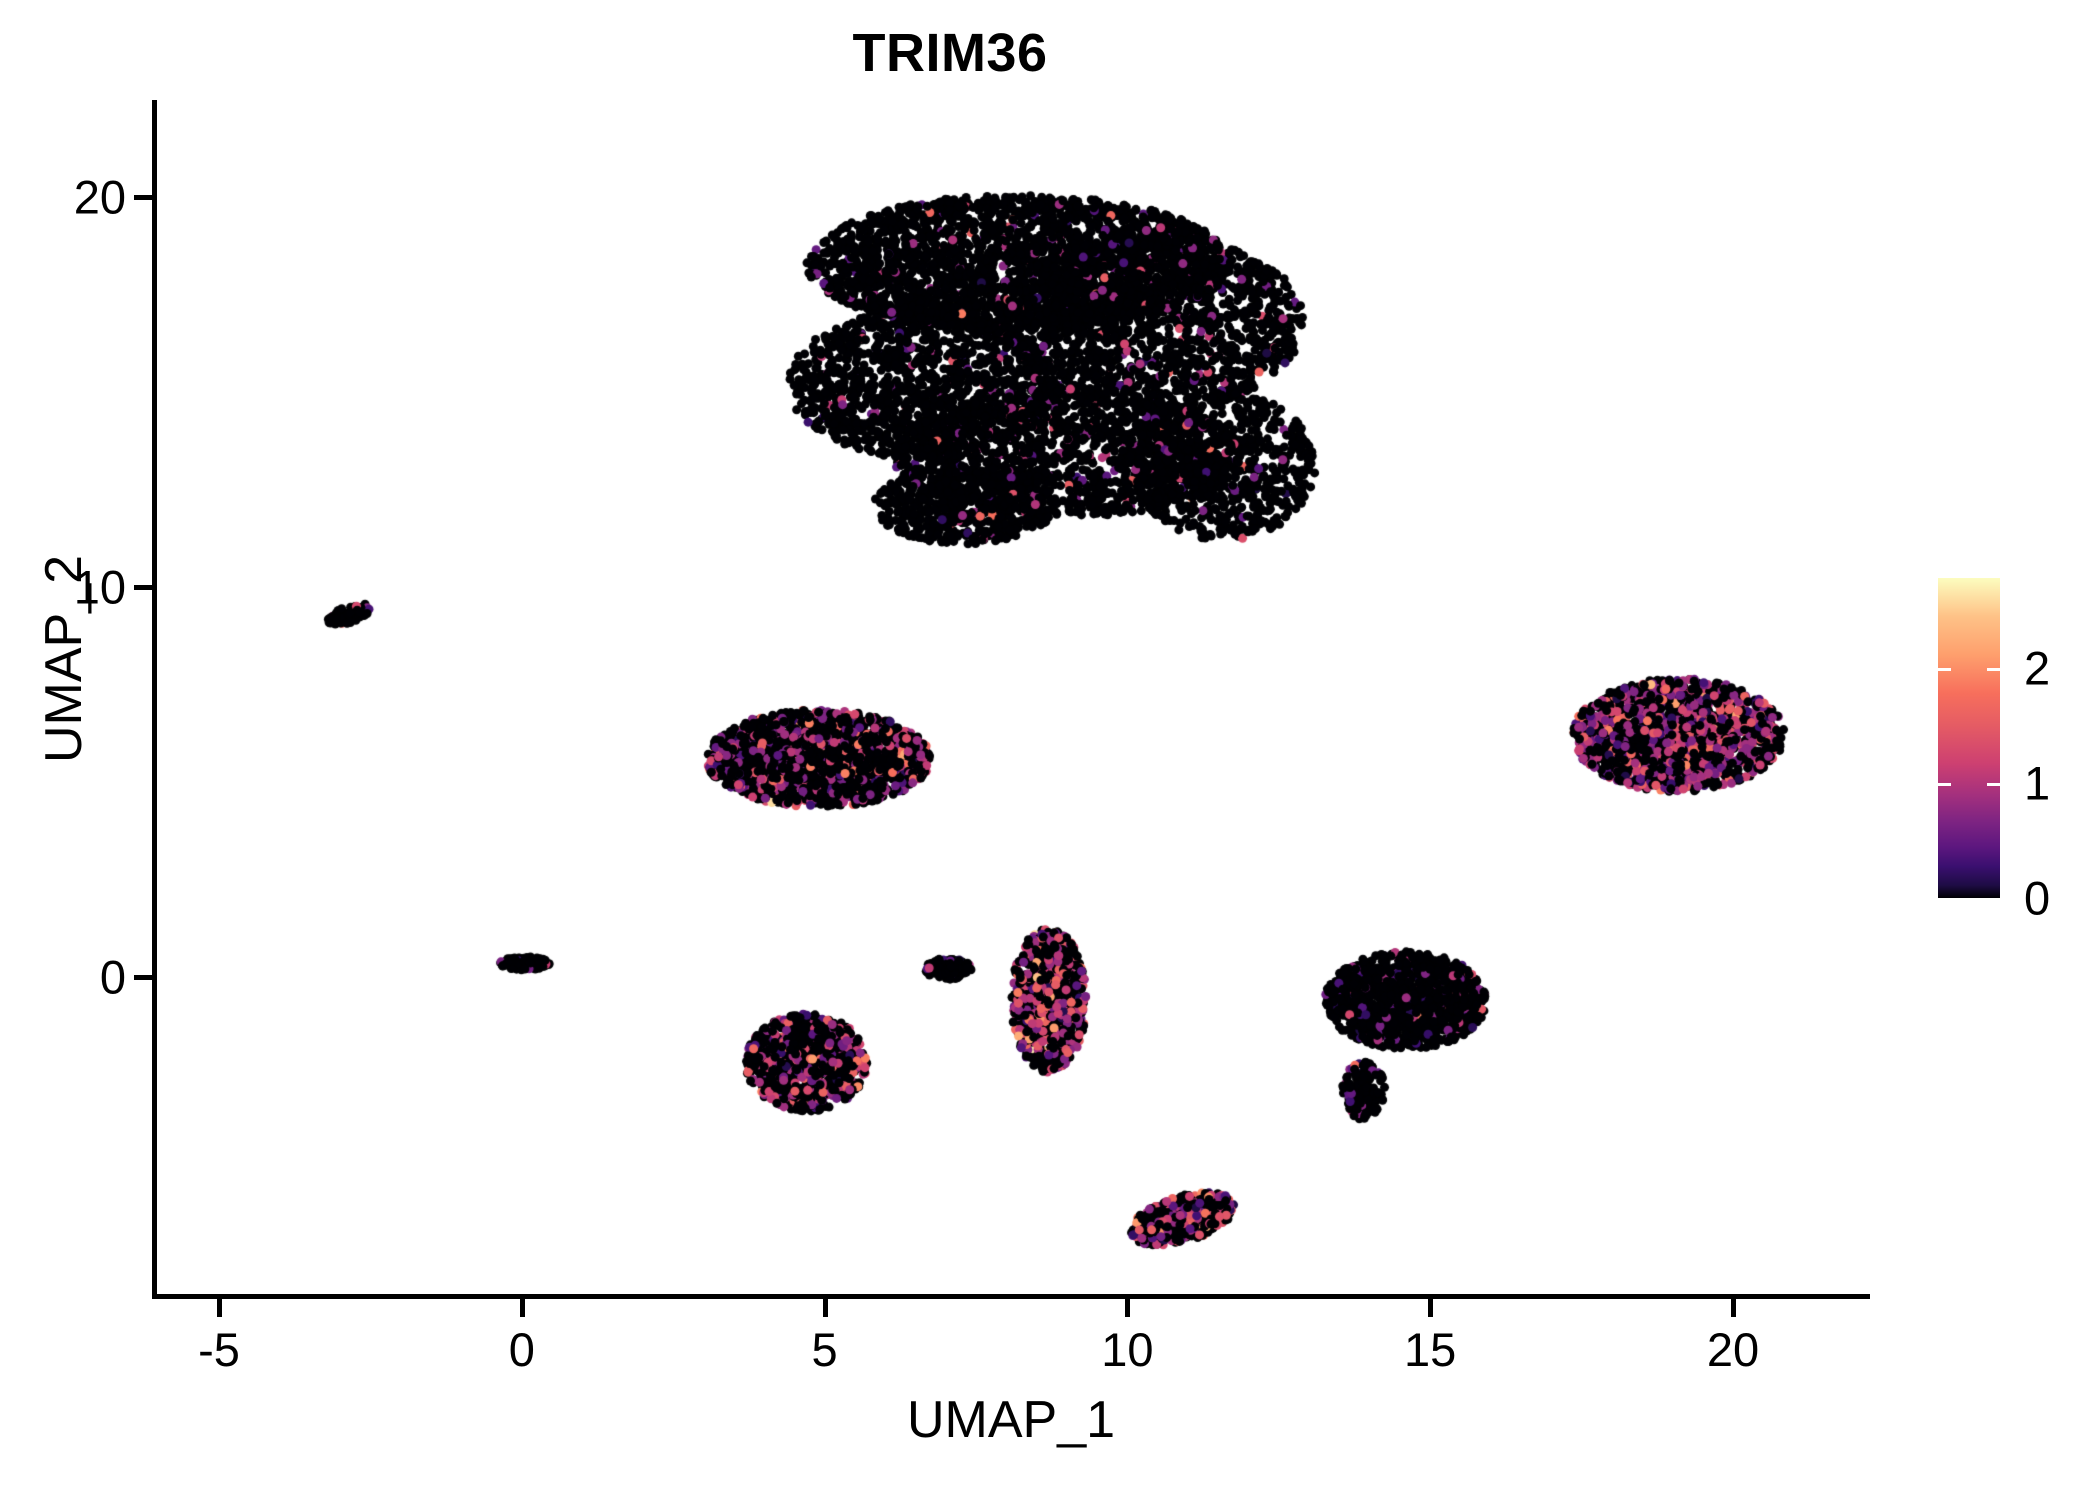  What do you see at coordinates (1011, 1296) in the screenshot?
I see `x-axis-line` at bounding box center [1011, 1296].